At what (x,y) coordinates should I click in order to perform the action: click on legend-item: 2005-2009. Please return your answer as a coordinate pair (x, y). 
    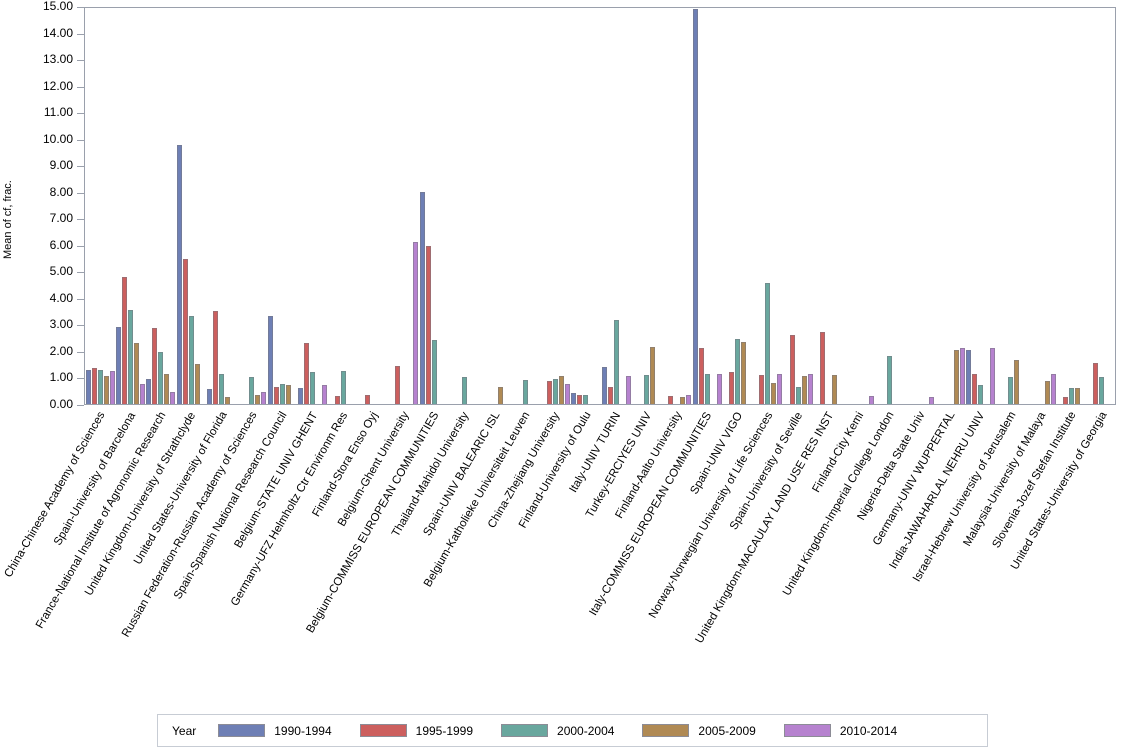
    Looking at the image, I should click on (699, 731).